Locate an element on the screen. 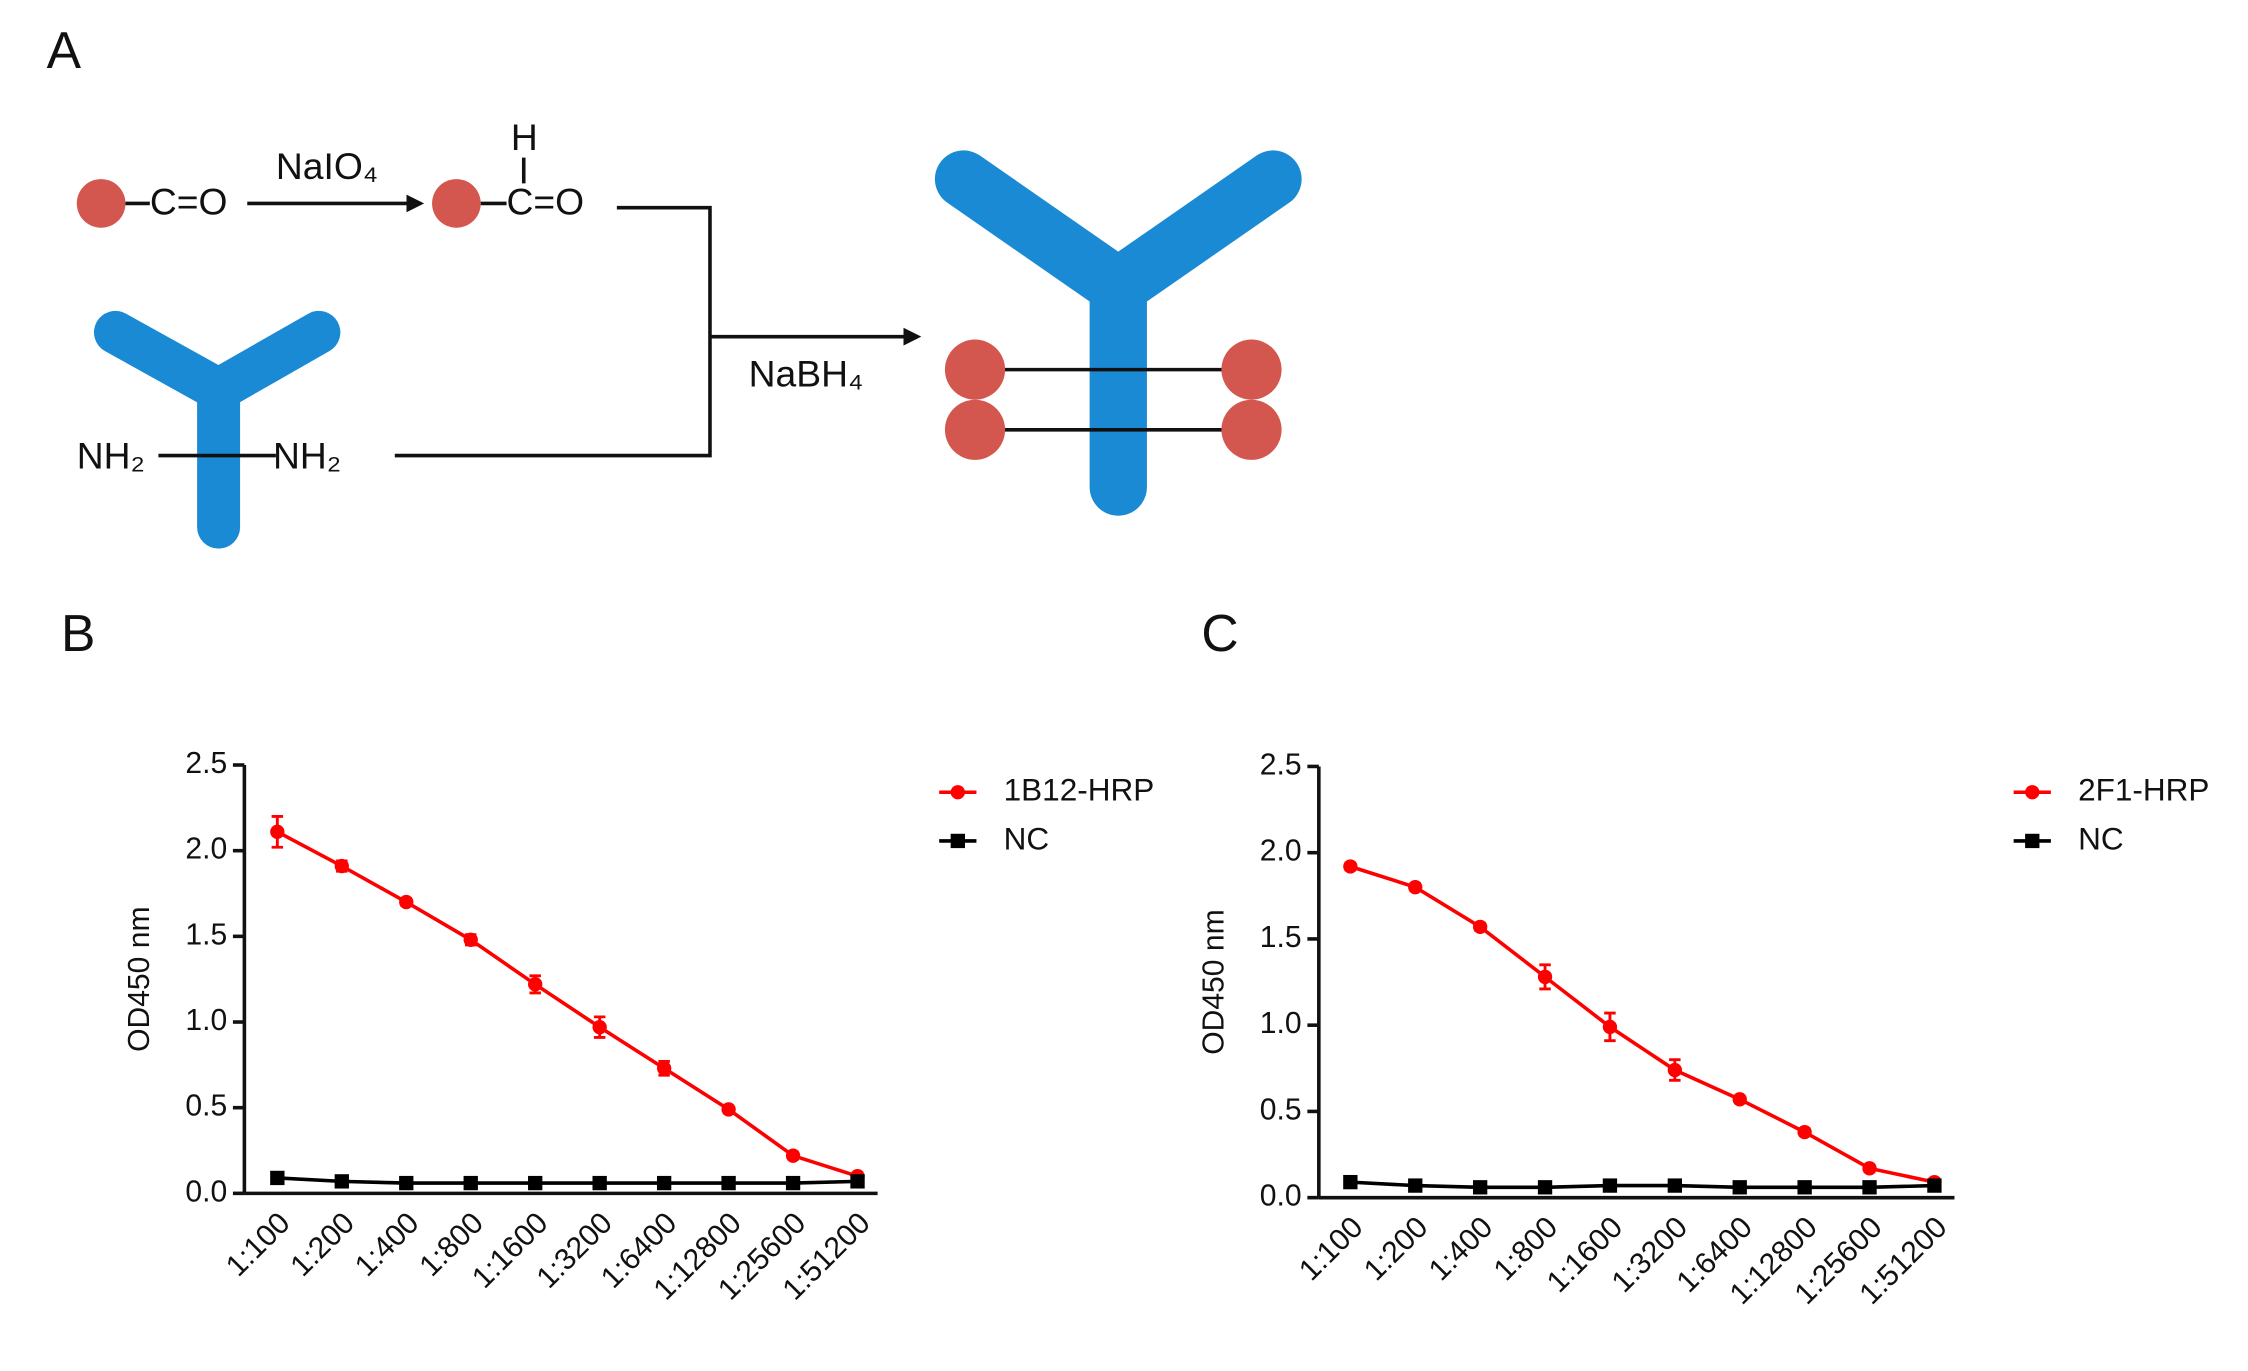 Image resolution: width=2248 pixels, height=1371 pixels. conjugate is located at coordinates (1118, 333).